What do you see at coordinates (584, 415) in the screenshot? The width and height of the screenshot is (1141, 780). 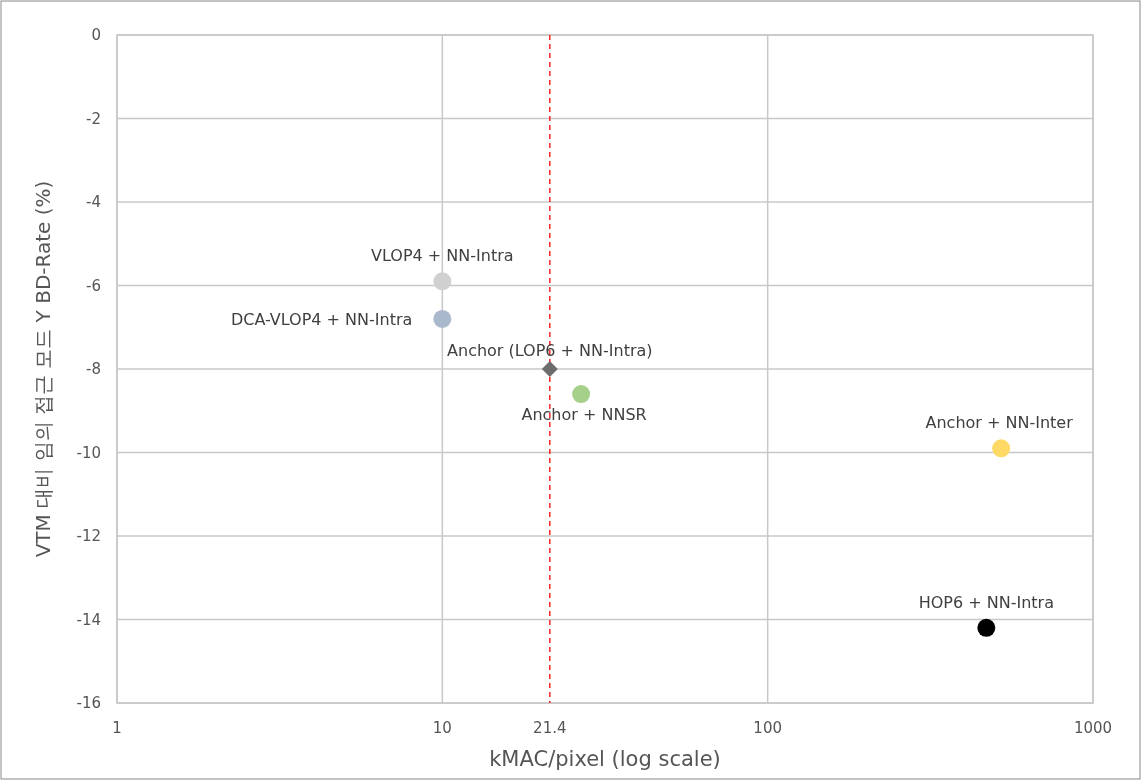 I see `series-label: Anchor + NNSR` at bounding box center [584, 415].